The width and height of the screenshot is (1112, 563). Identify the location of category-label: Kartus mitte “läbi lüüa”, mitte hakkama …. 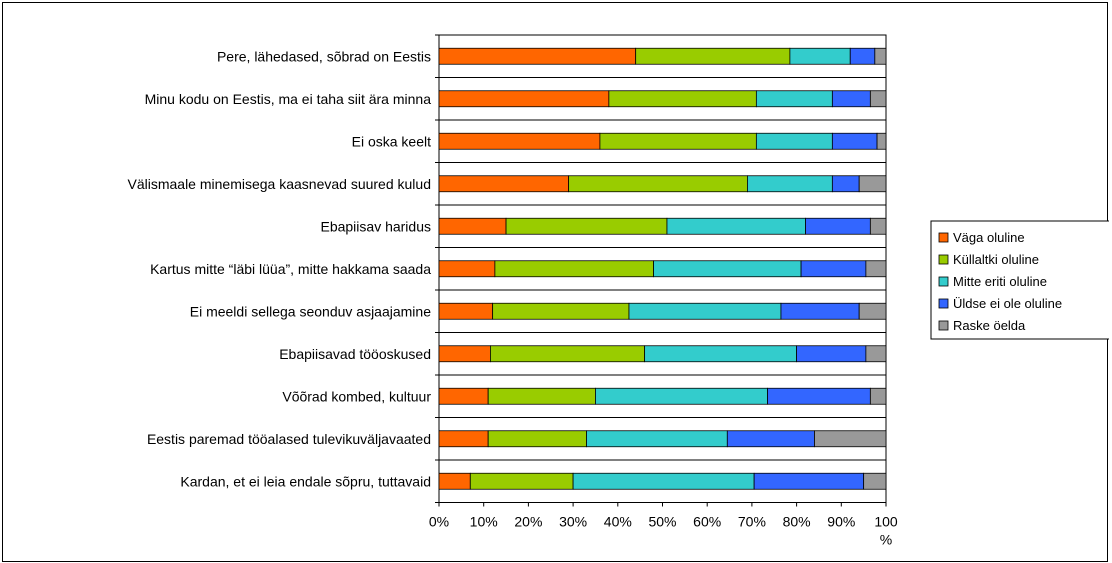
(290, 269).